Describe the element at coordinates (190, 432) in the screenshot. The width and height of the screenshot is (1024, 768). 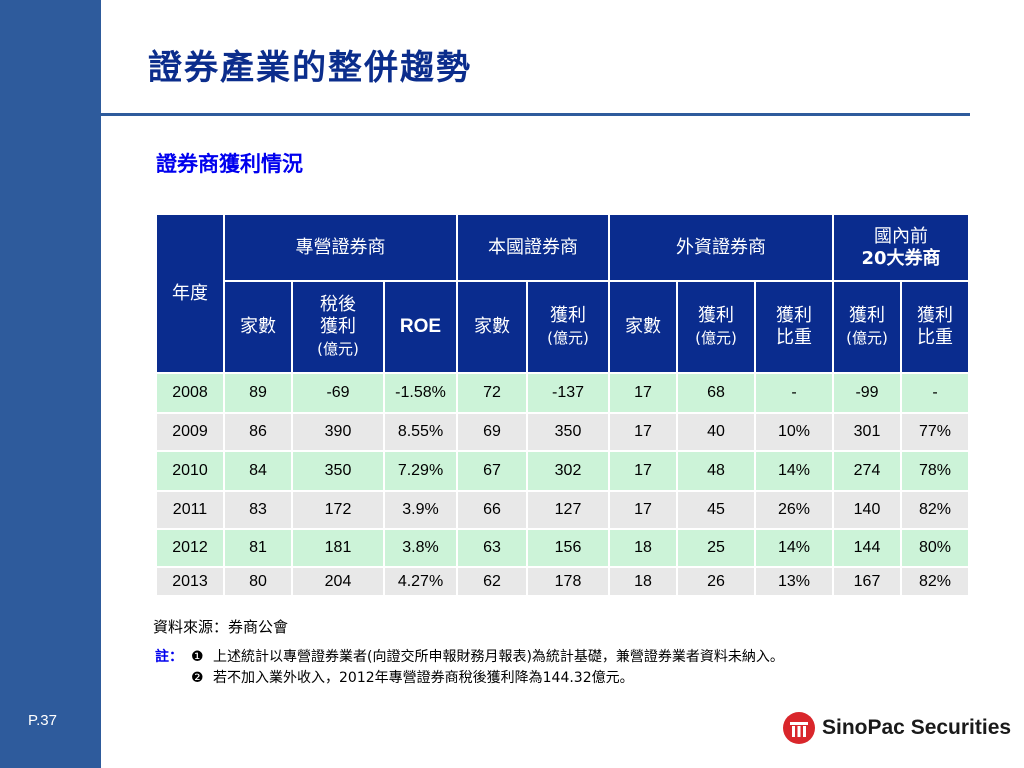
I see `cell-year: 2009` at that location.